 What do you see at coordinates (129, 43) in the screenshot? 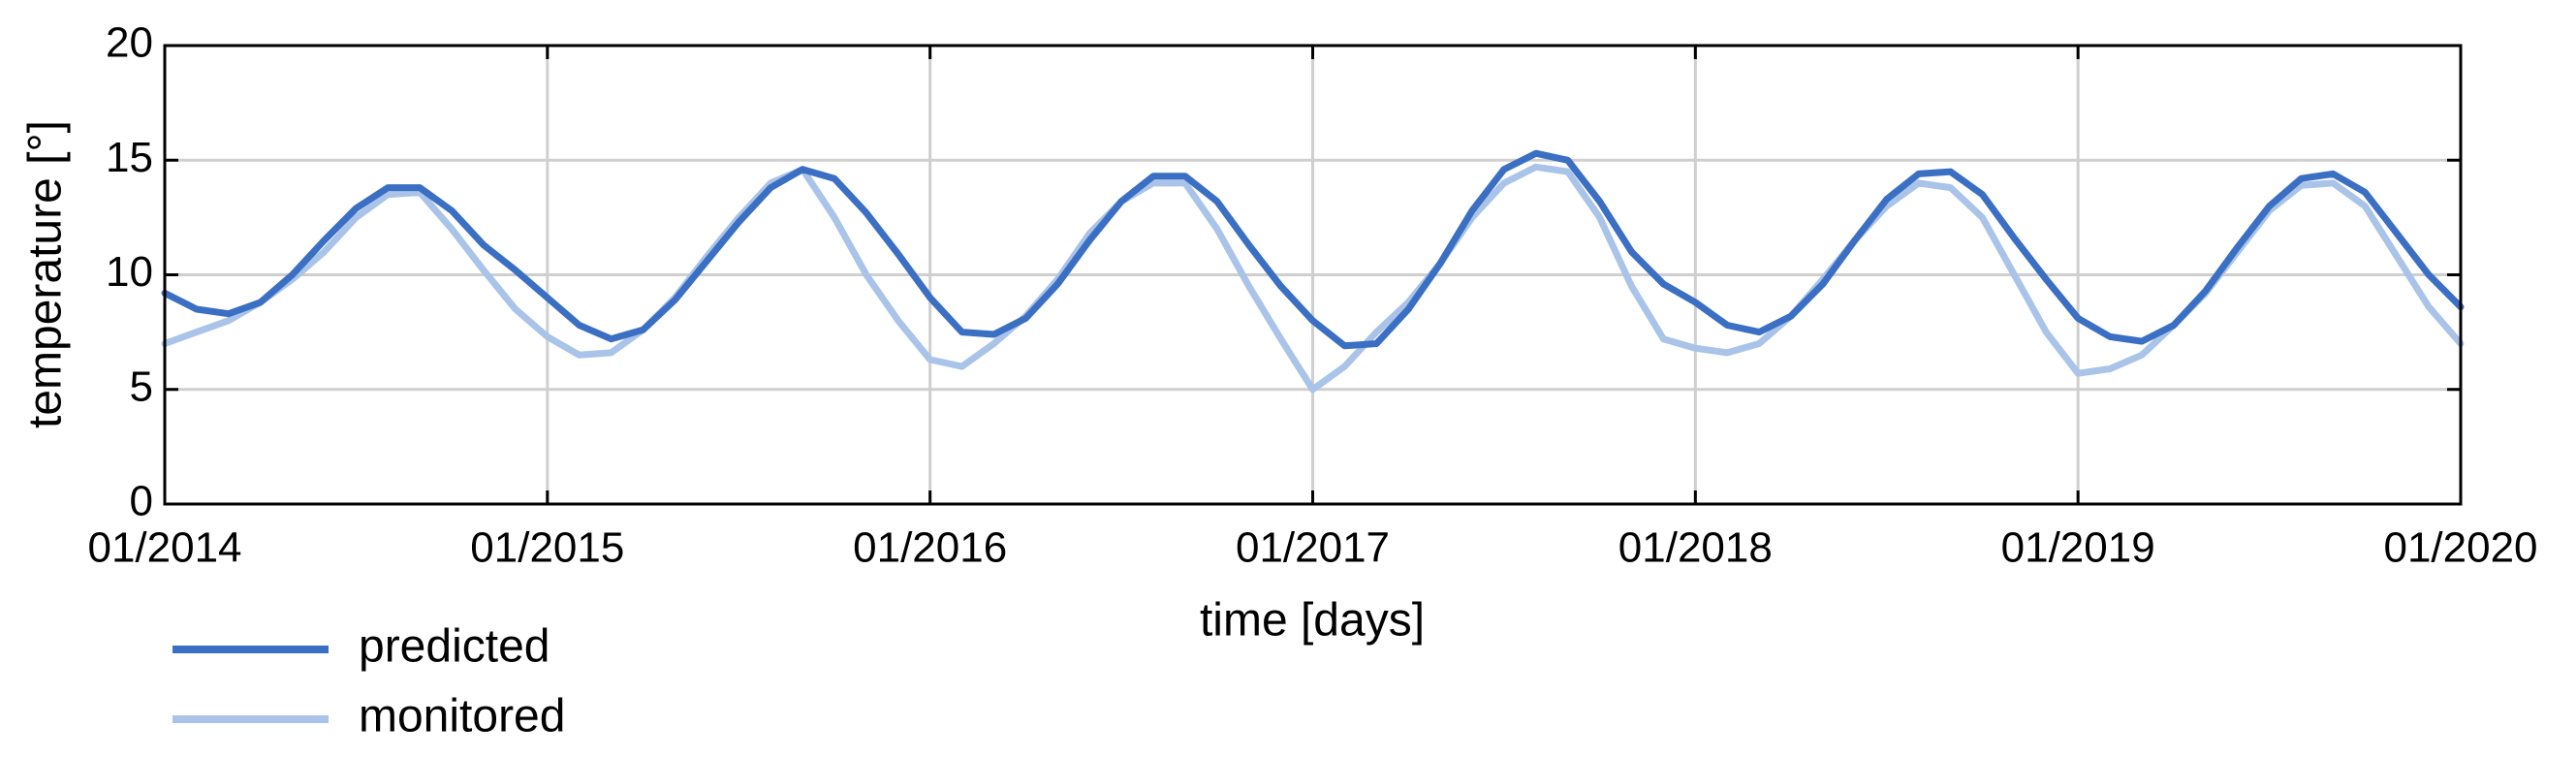
I see `y-tick-label: 20` at bounding box center [129, 43].